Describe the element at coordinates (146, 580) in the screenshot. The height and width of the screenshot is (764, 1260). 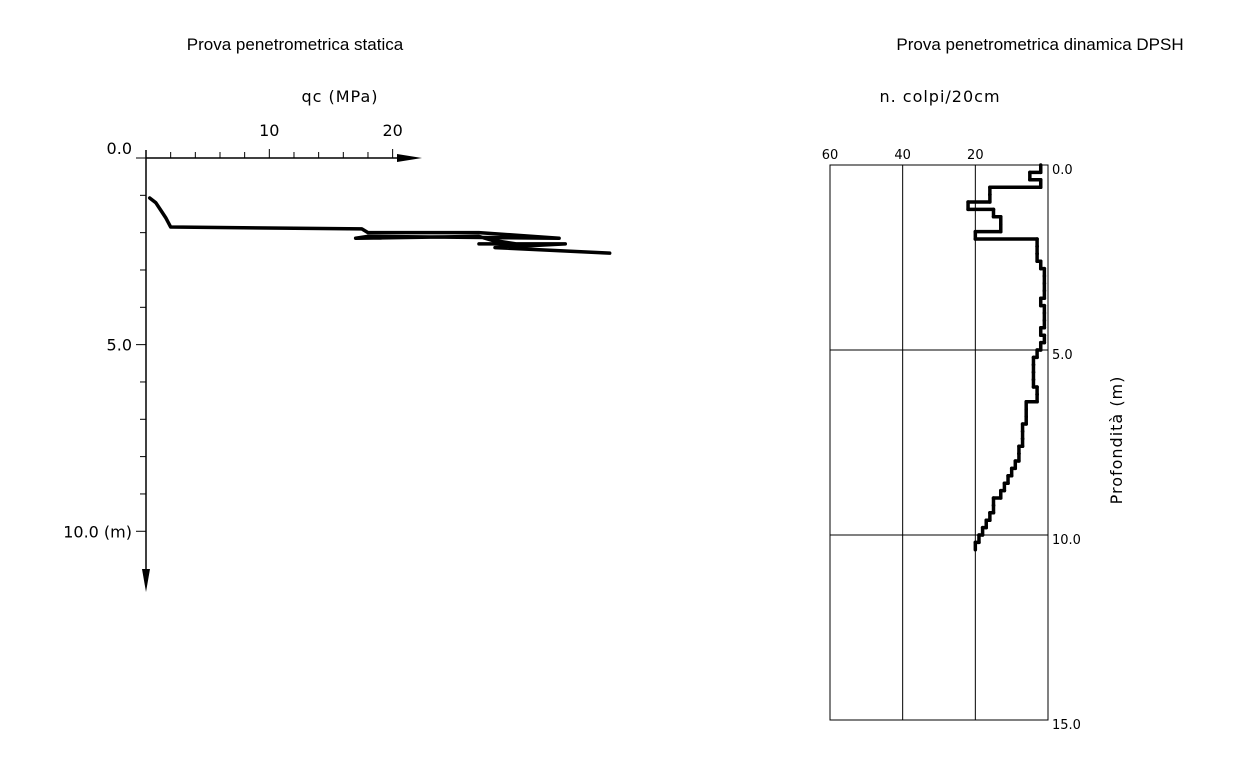
I see `y-axis-arrow` at that location.